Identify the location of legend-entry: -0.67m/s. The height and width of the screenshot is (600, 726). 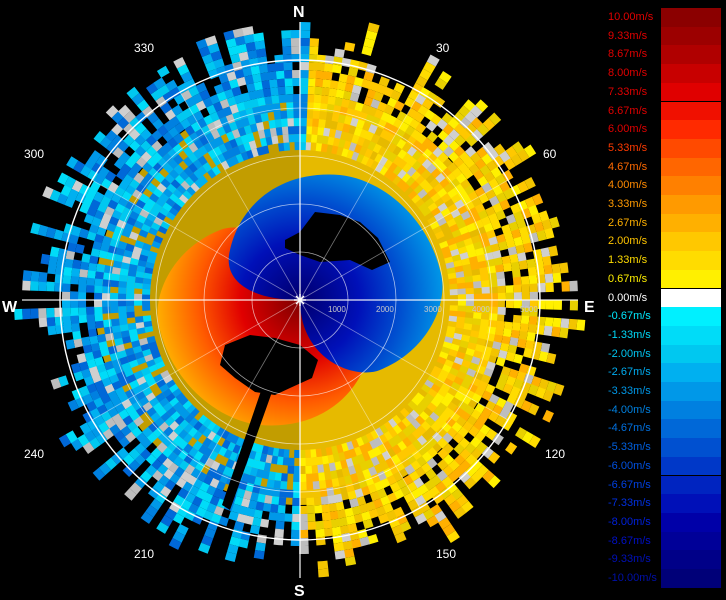
(663, 316).